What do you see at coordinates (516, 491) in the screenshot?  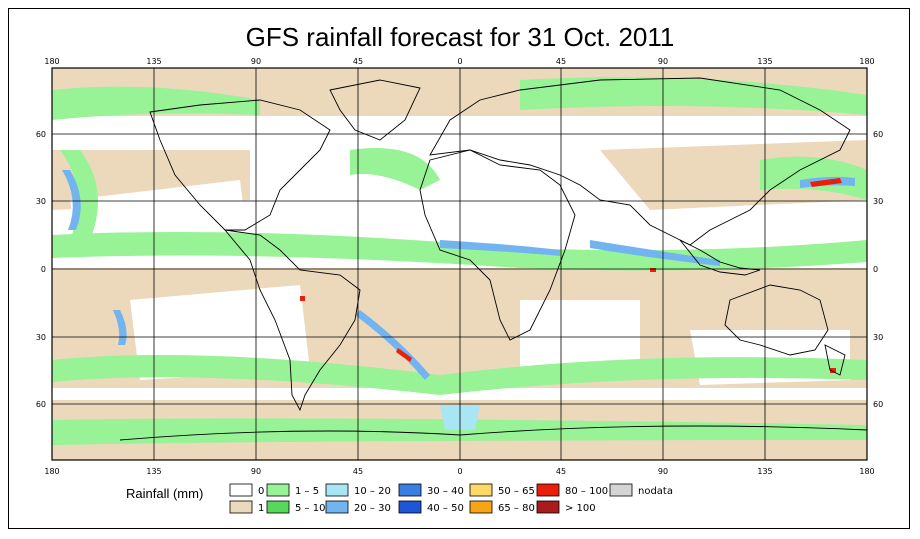 I see `legend-label: 50 – 65` at bounding box center [516, 491].